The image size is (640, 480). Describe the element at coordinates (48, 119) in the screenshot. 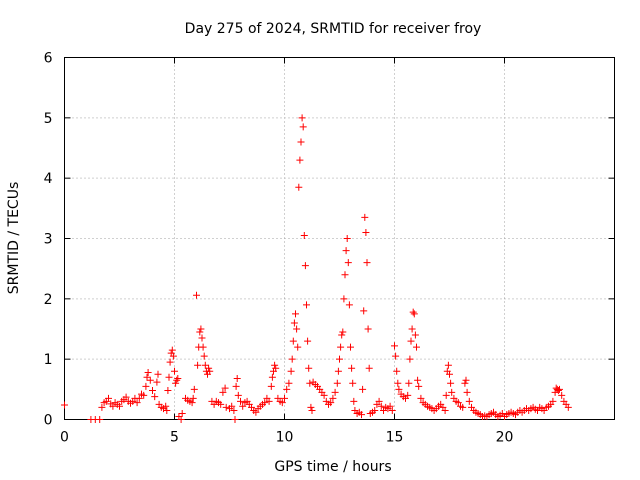

I see `y-tick-label: 5` at that location.